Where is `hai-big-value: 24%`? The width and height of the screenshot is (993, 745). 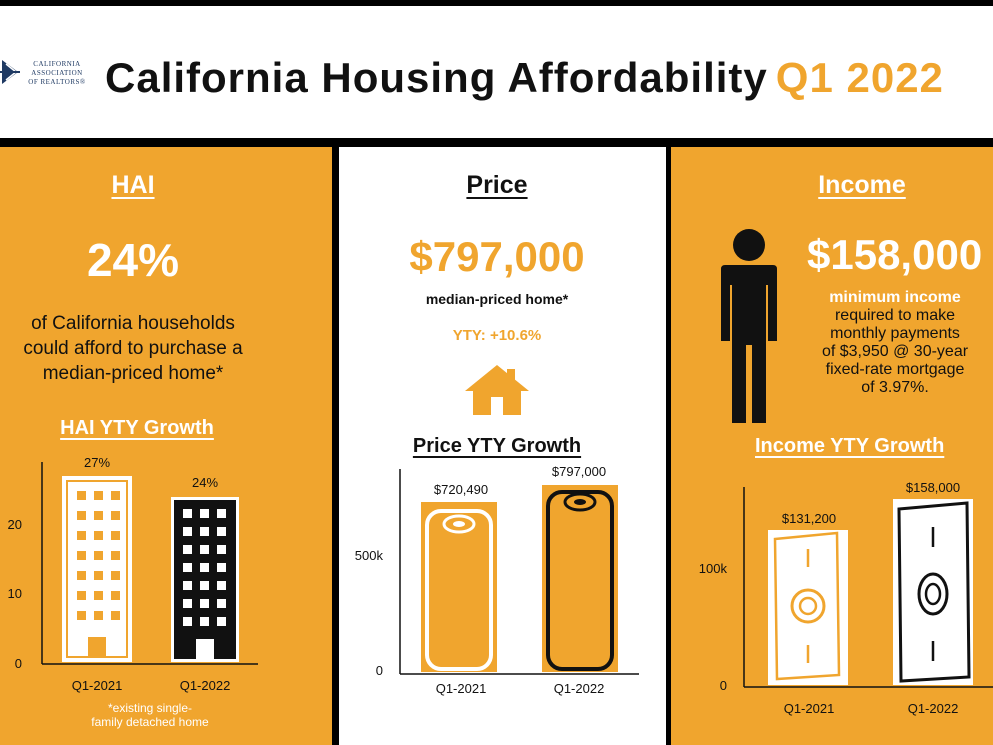 hai-big-value: 24% is located at coordinates (133, 260).